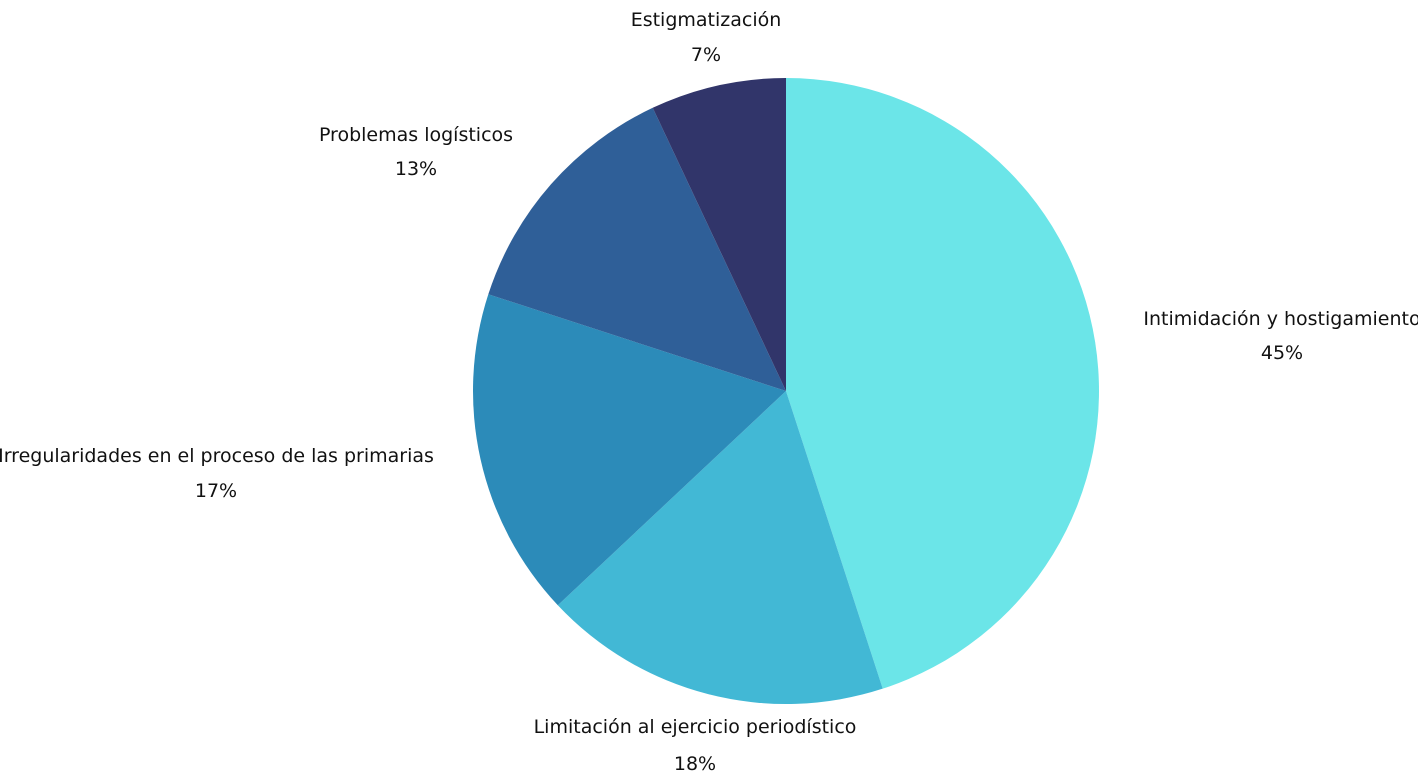 The height and width of the screenshot is (776, 1418). What do you see at coordinates (1280, 319) in the screenshot?
I see `slice-category-label: Intimidación y hostigamiento` at bounding box center [1280, 319].